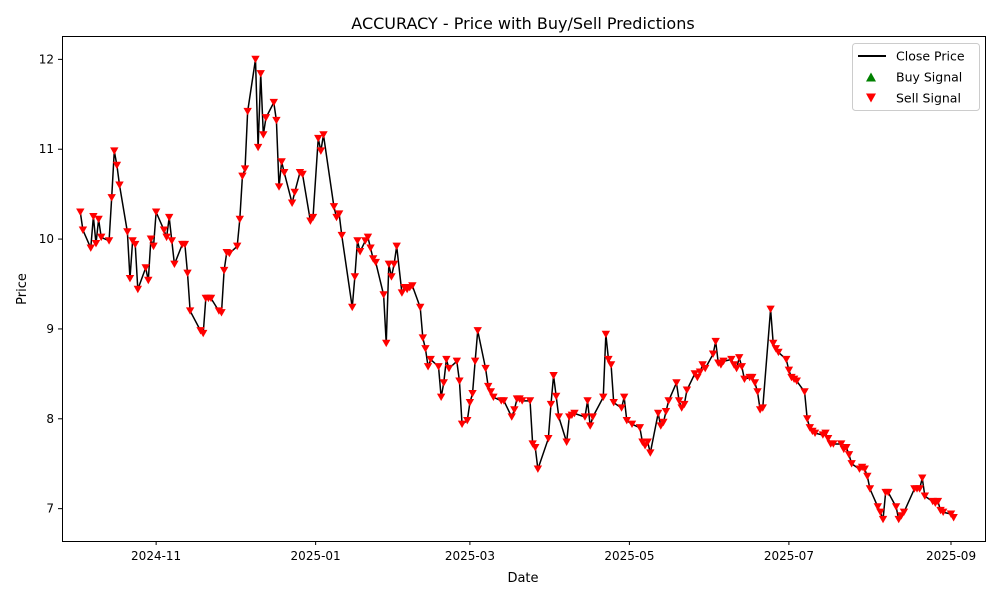 The height and width of the screenshot is (600, 1000). Describe the element at coordinates (629, 556) in the screenshot. I see `x-tick-label: 2025-05` at that location.